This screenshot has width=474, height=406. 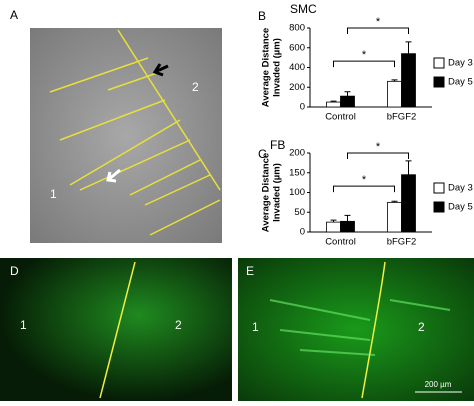 I want to click on y-tick-label: 600, so click(x=297, y=47).